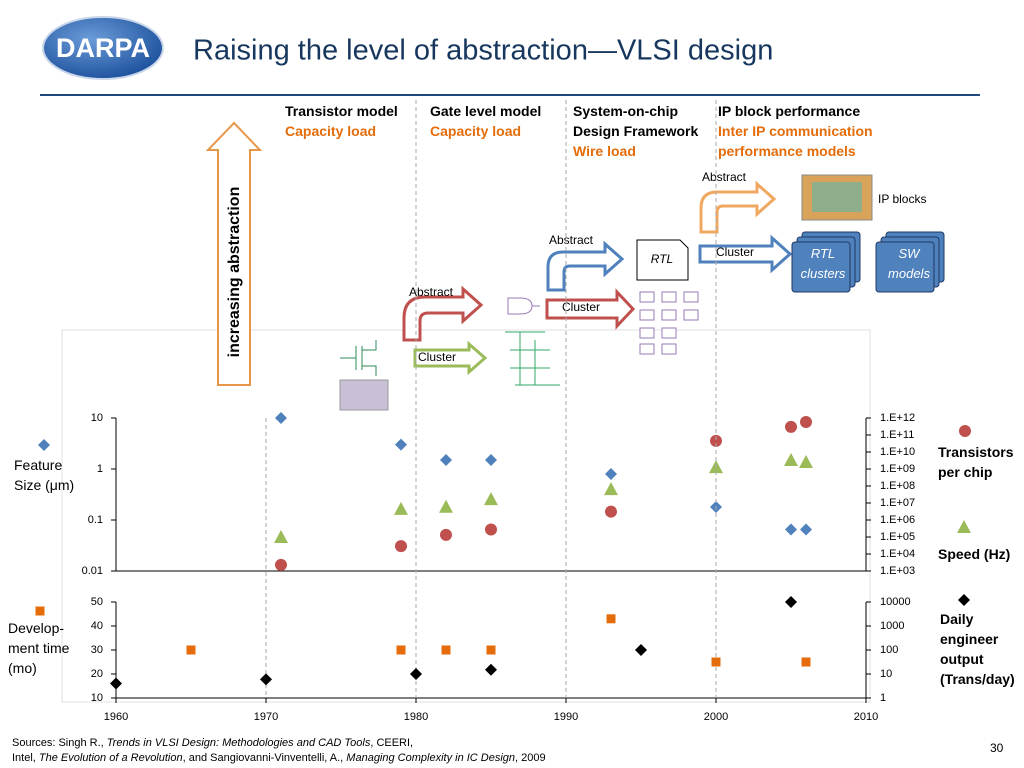 The height and width of the screenshot is (768, 1024). I want to click on gate-icon, so click(523, 306).